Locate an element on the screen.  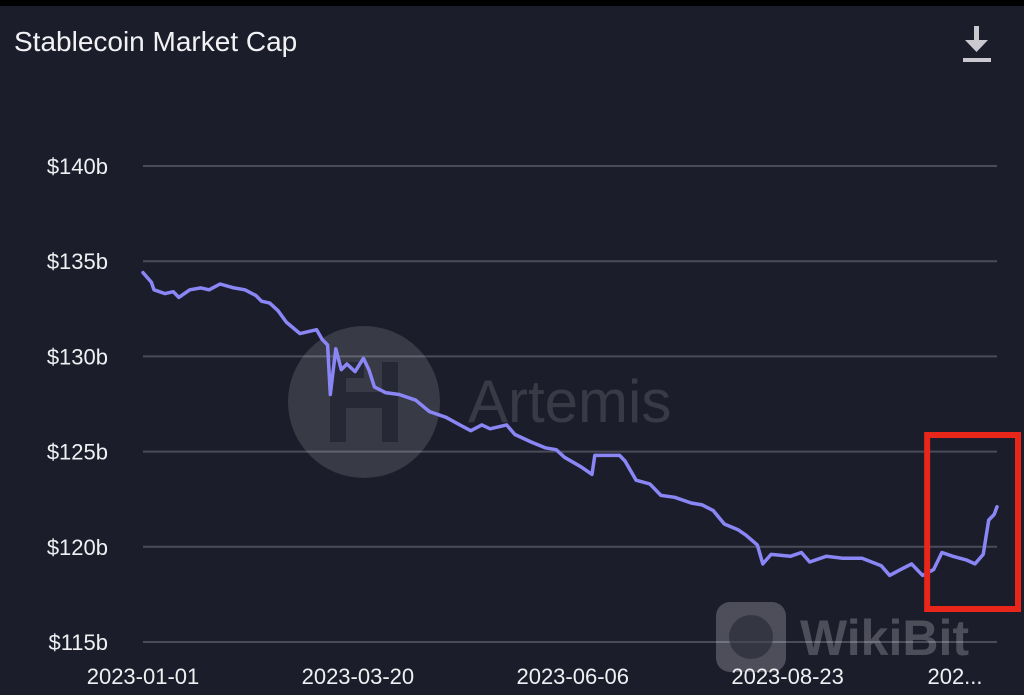
y-tick-label: $135b is located at coordinates (77, 261).